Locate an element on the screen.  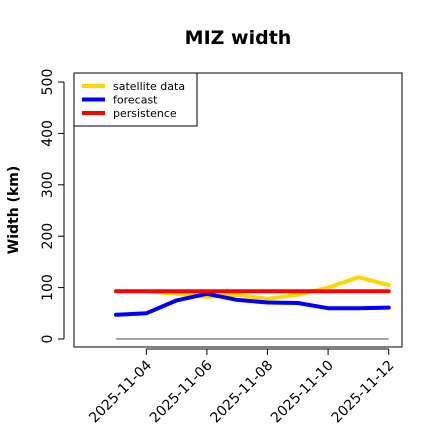
y-tick-label: 200 is located at coordinates (48, 236).